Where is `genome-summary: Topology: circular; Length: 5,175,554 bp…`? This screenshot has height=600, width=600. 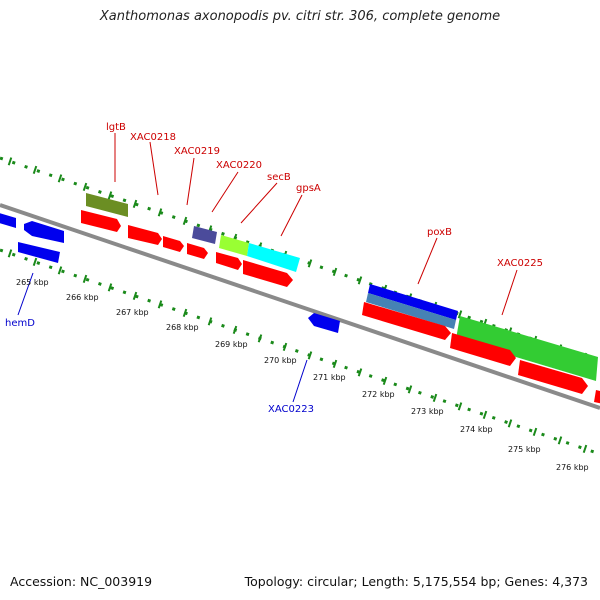
genome-summary: Topology: circular; Length: 5,175,554 bp… is located at coordinates (416, 581).